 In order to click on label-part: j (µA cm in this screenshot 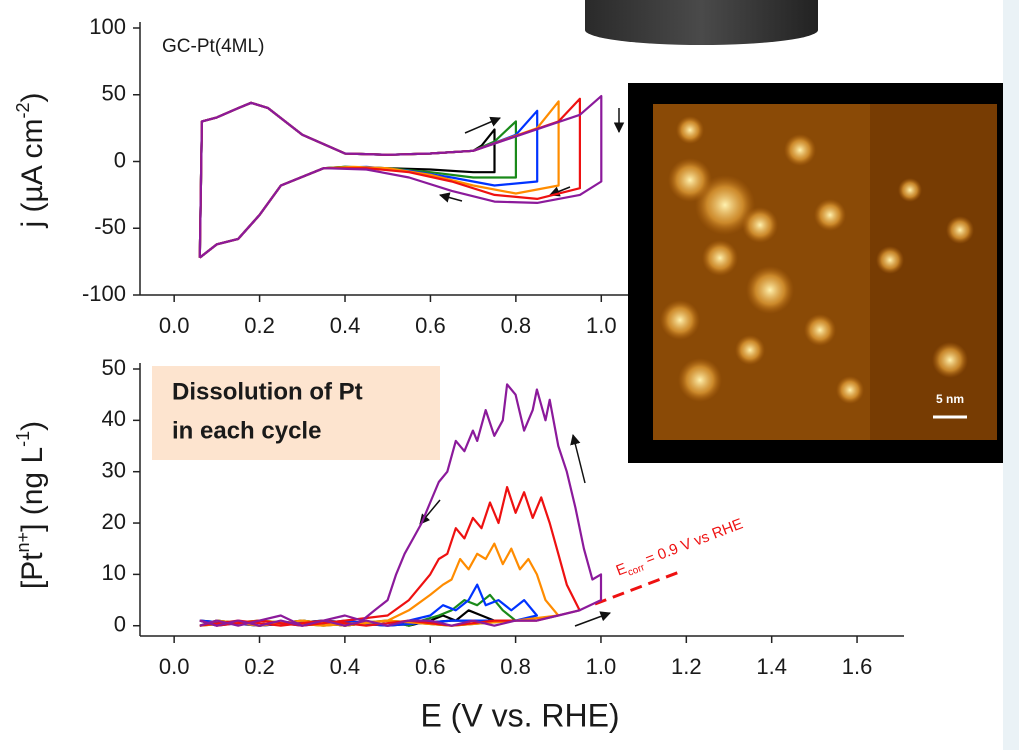, I will do `click(32, 174)`.